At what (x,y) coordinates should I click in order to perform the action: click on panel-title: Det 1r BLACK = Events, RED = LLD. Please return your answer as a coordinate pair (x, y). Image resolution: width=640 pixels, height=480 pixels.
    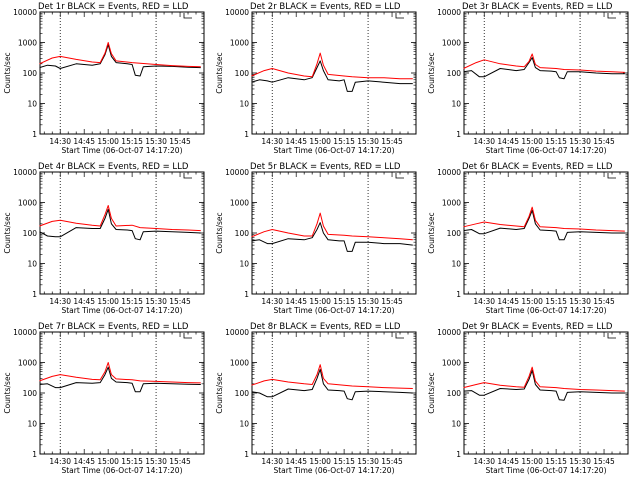
    Looking at the image, I should click on (113, 7).